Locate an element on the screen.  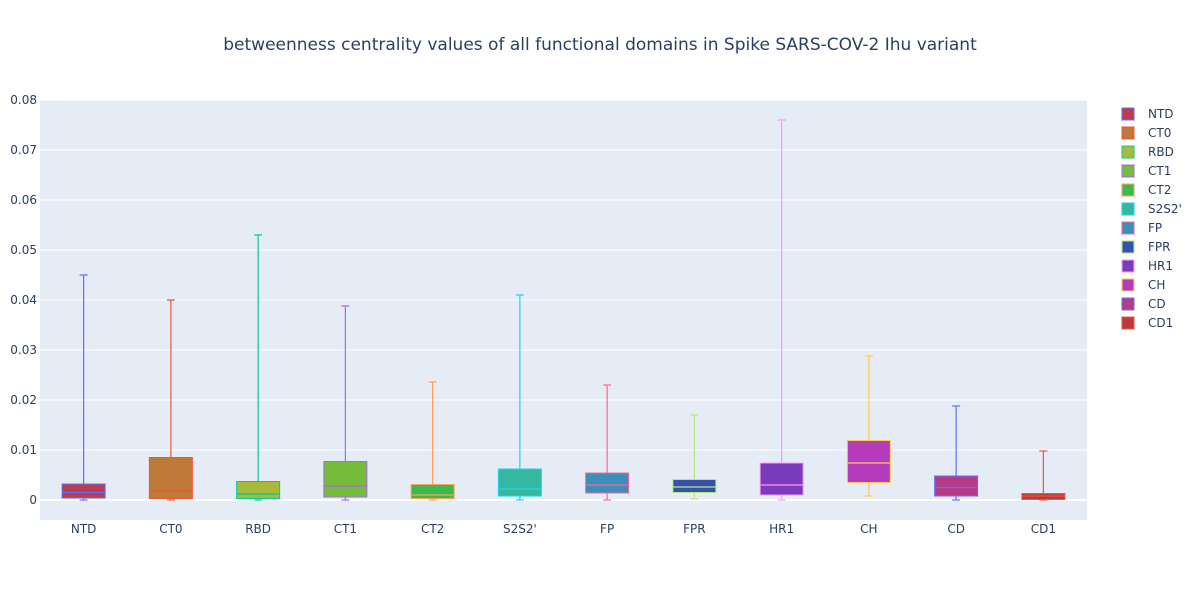
x-tick-label: S2S2' is located at coordinates (520, 529).